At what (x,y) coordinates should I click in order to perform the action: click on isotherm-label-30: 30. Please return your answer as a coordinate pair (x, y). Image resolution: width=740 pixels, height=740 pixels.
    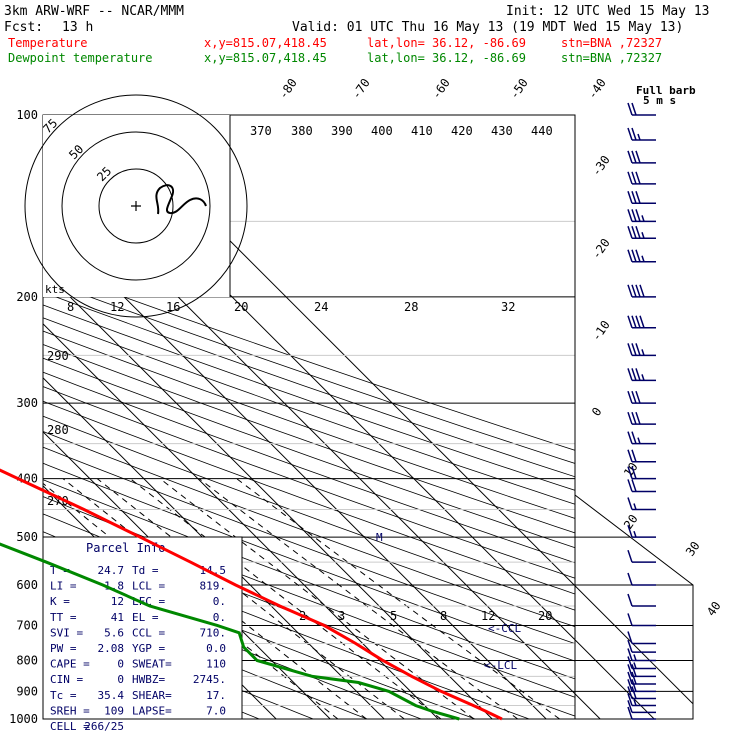
    Looking at the image, I should click on (693, 549).